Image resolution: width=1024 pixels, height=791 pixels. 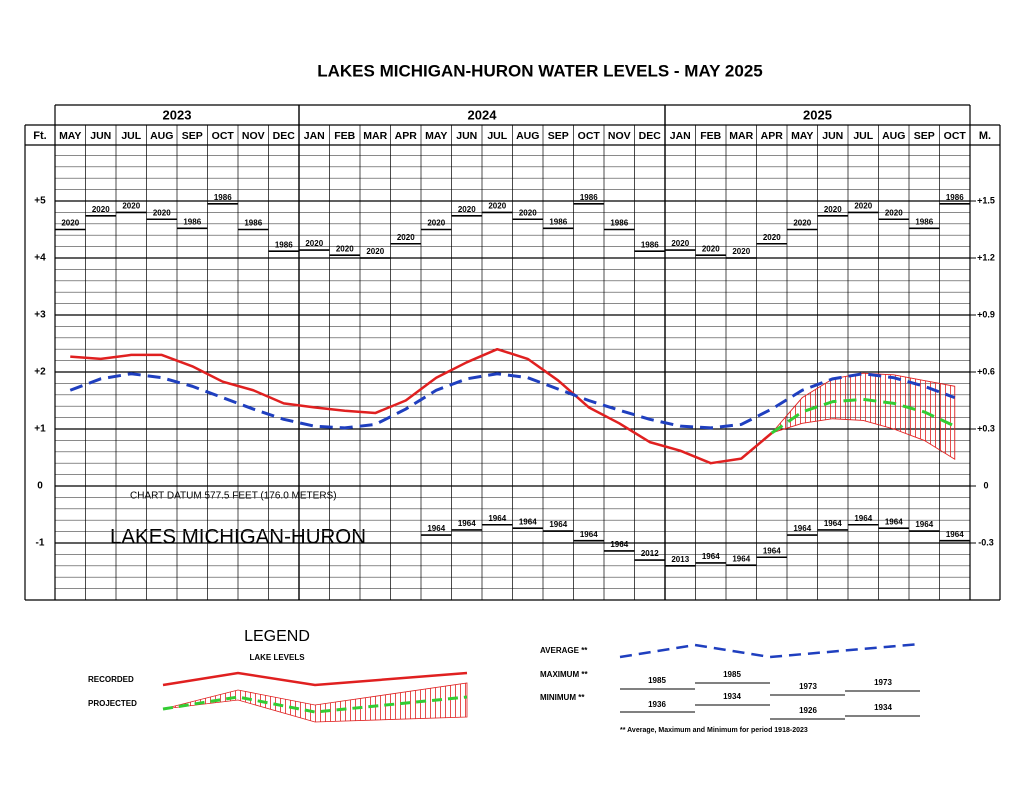 I want to click on x-tick-label: NOV, so click(x=253, y=136).